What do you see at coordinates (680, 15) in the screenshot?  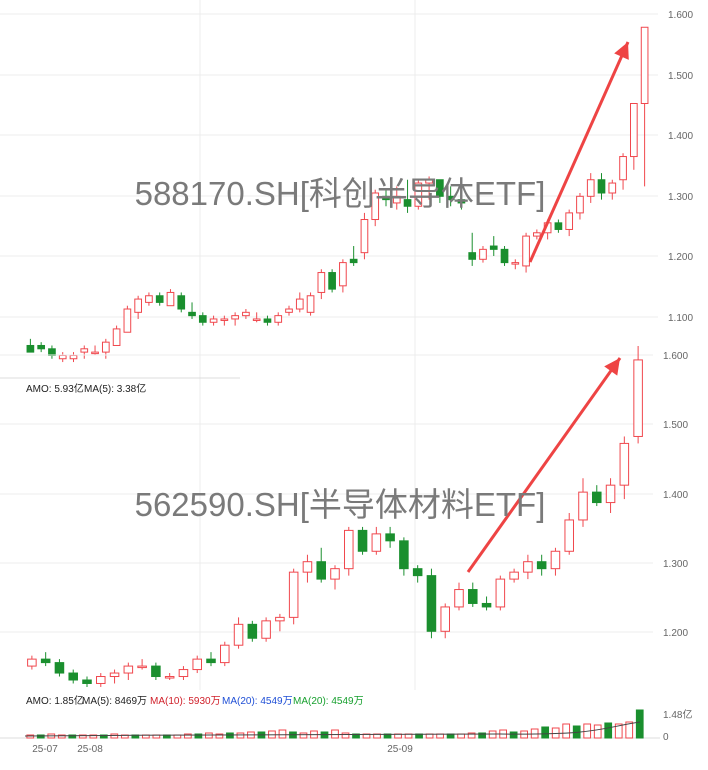 I see `chart-1-ytick: 1.600` at bounding box center [680, 15].